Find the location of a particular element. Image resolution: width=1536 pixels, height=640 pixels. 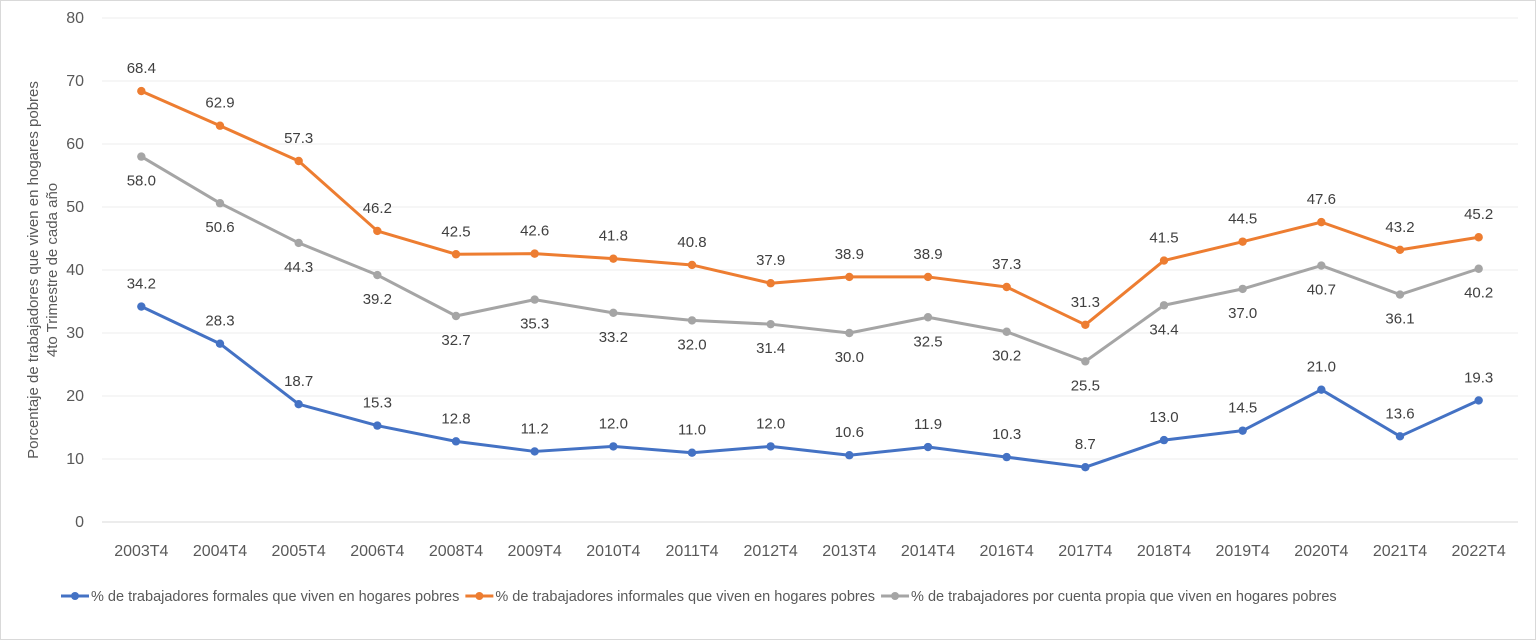

data-label: 32.7 is located at coordinates (455, 340).